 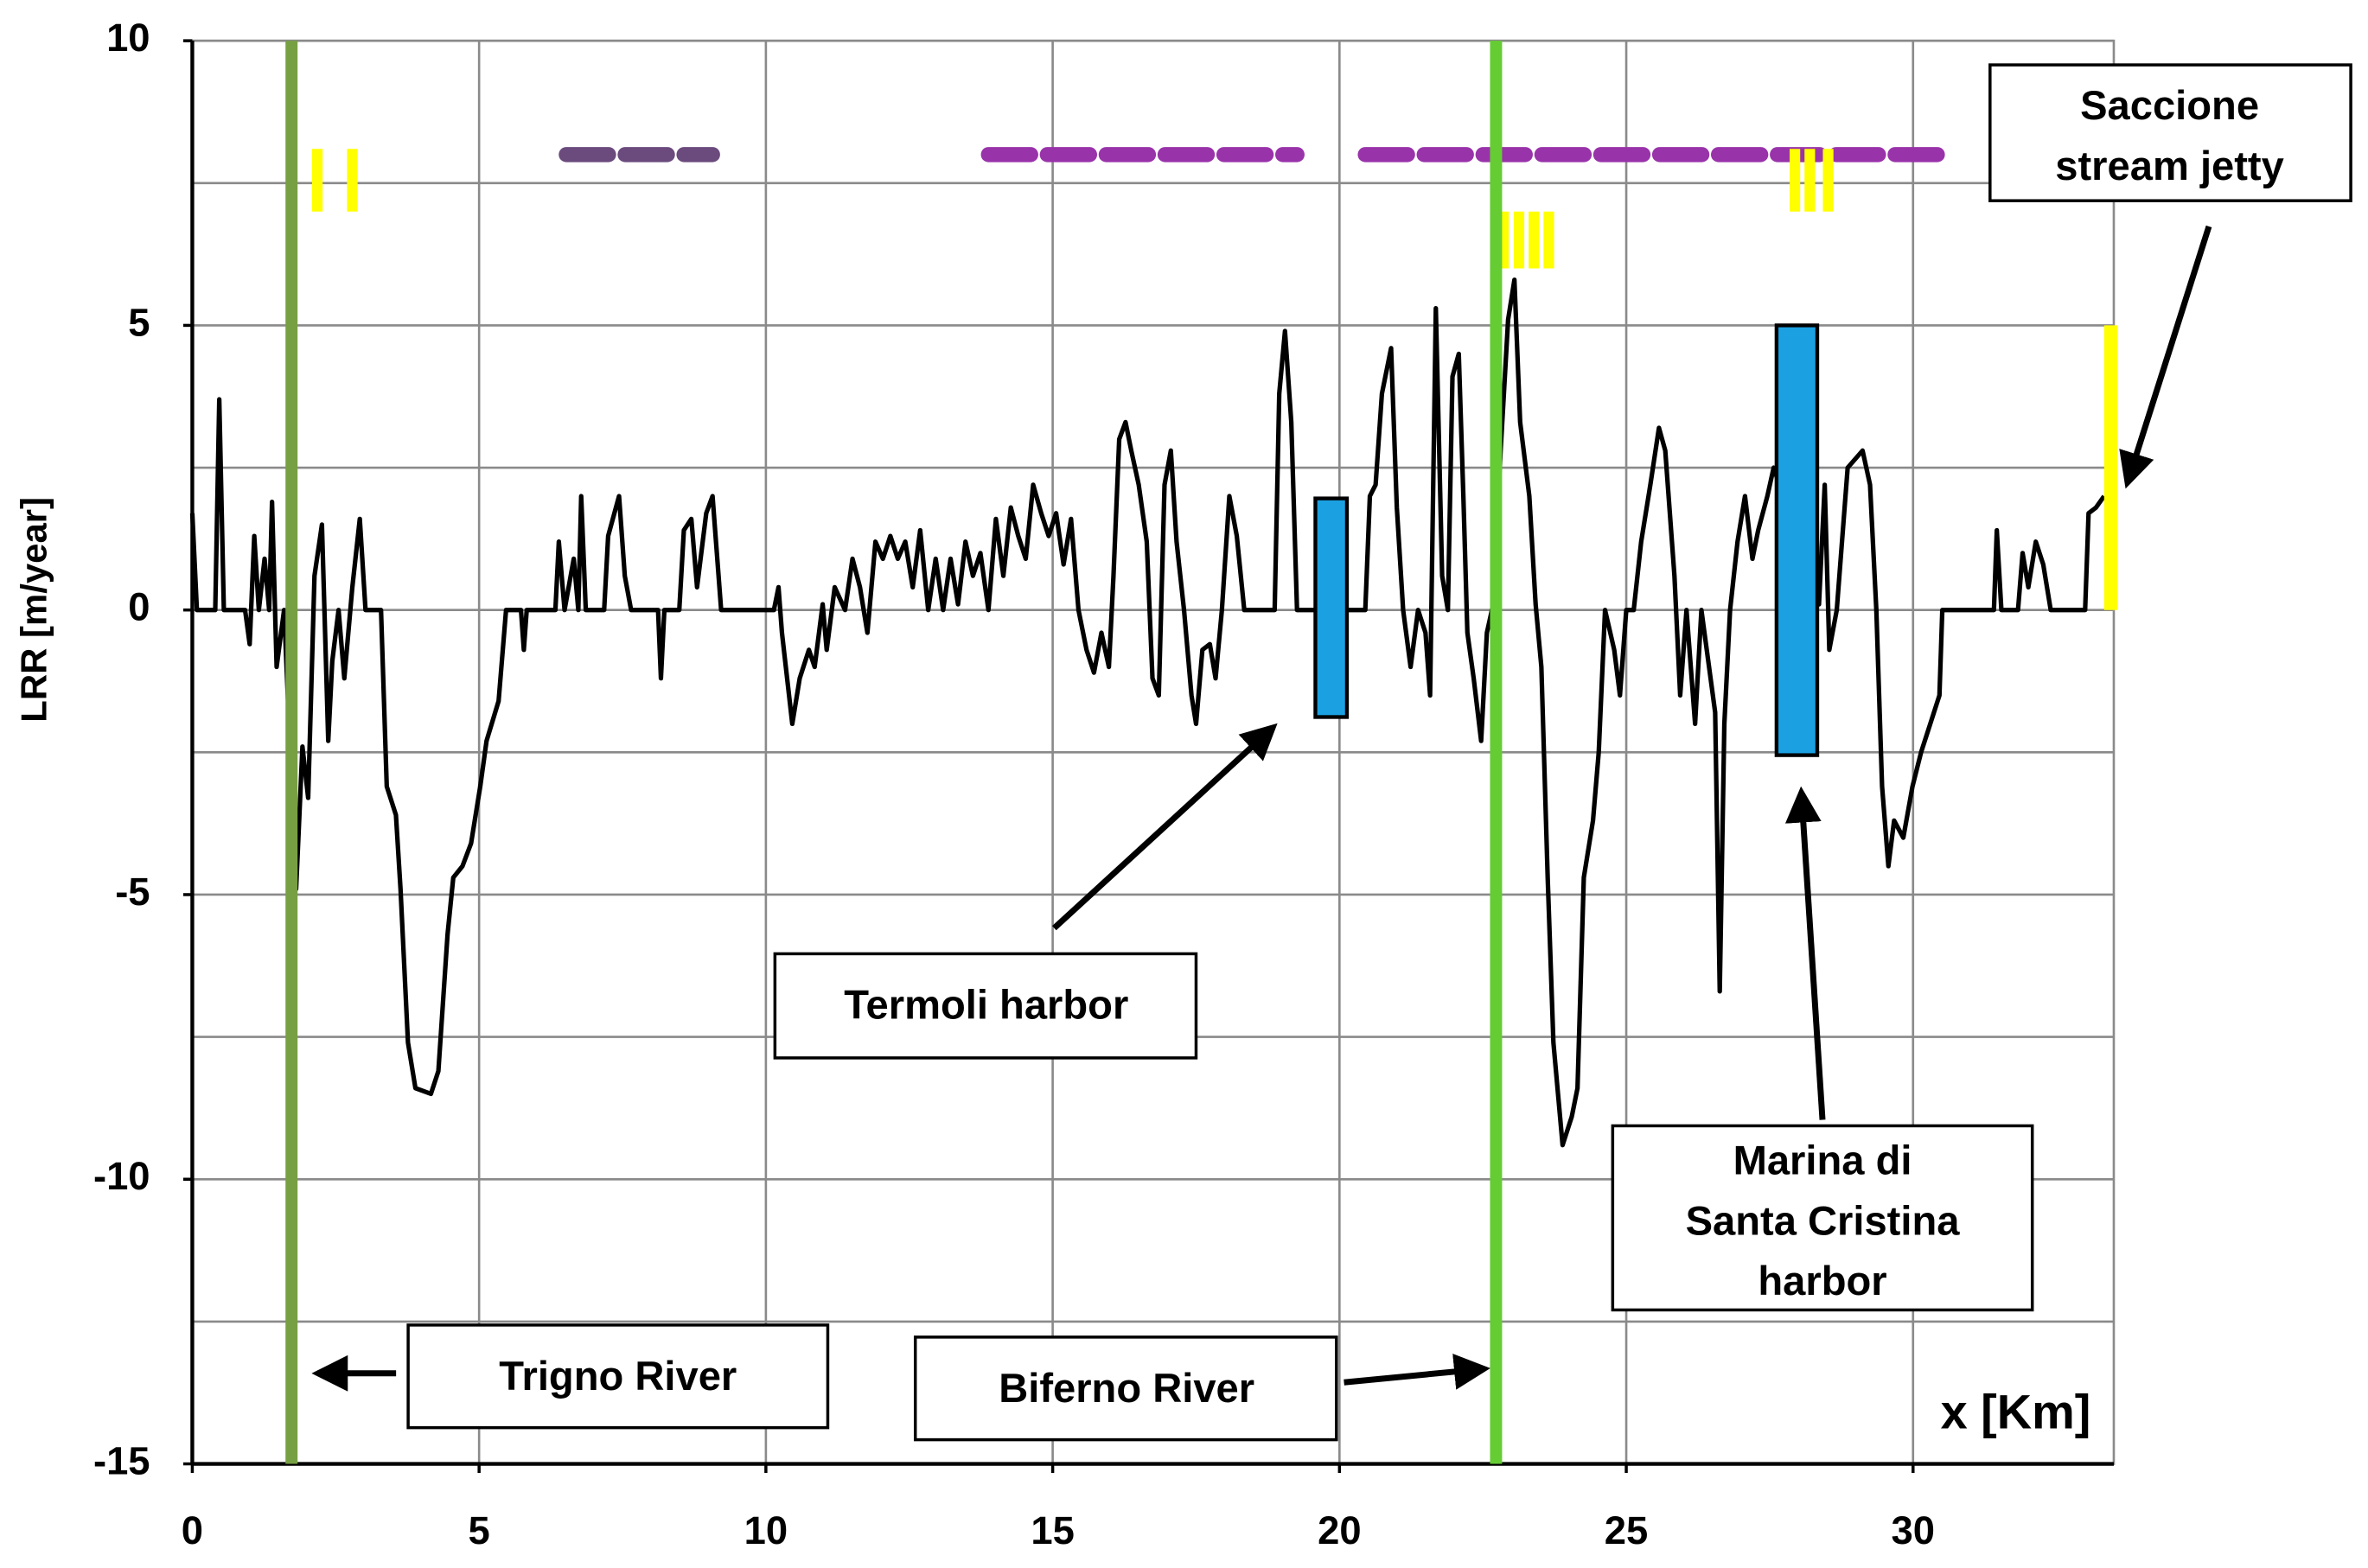 What do you see at coordinates (192, 1530) in the screenshot?
I see `x-tick-label: 0` at bounding box center [192, 1530].